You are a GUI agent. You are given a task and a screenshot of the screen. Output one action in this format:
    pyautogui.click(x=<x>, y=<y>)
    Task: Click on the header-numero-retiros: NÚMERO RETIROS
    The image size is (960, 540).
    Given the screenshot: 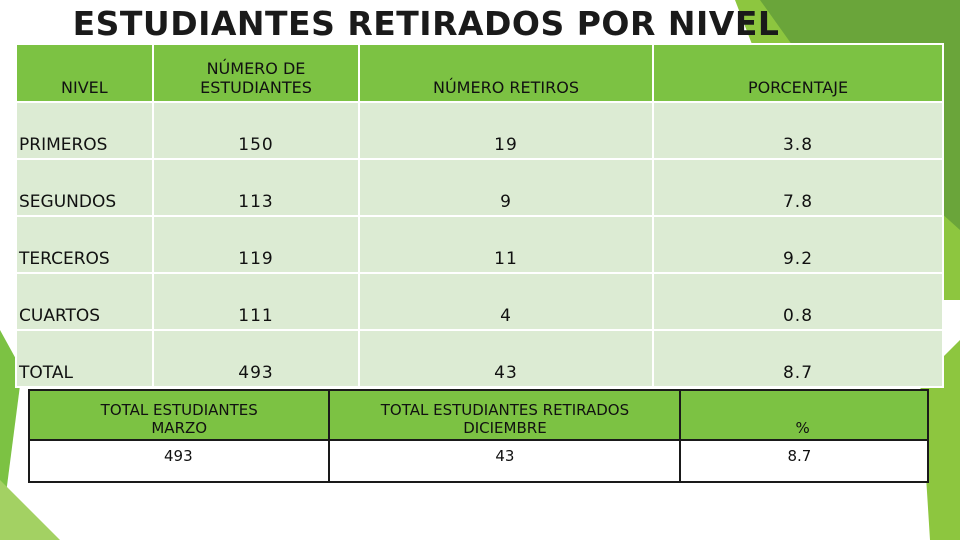 What is the action you would take?
    pyautogui.click(x=506, y=73)
    